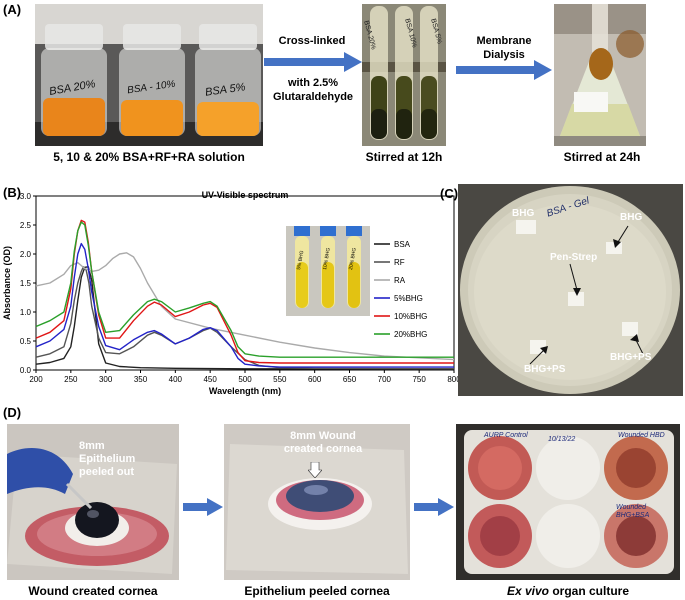 The image size is (685, 600). What do you see at coordinates (7, 283) in the screenshot?
I see `y-axis-label: Absorbance (OD)` at bounding box center [7, 283].